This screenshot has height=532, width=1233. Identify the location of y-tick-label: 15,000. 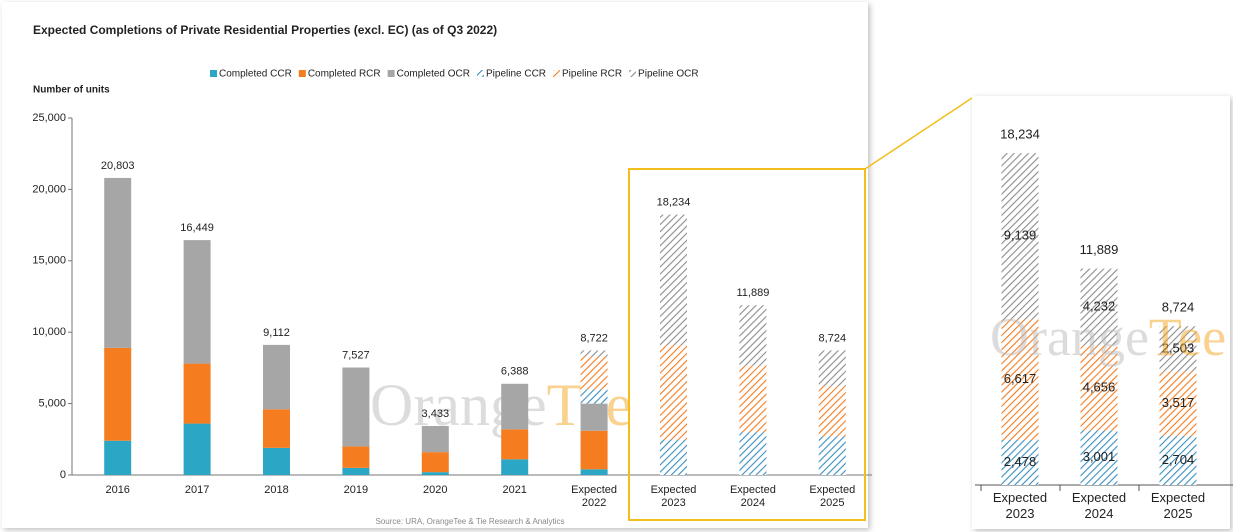
(49, 261).